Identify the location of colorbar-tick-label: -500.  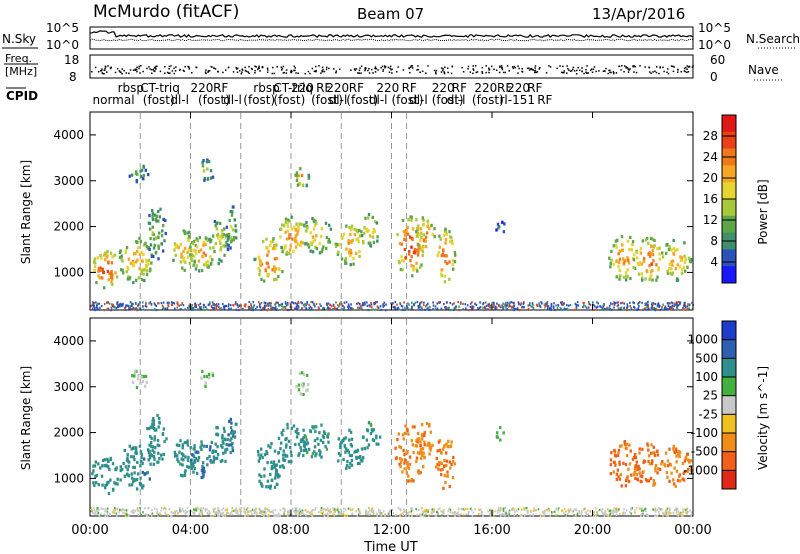
(704, 452).